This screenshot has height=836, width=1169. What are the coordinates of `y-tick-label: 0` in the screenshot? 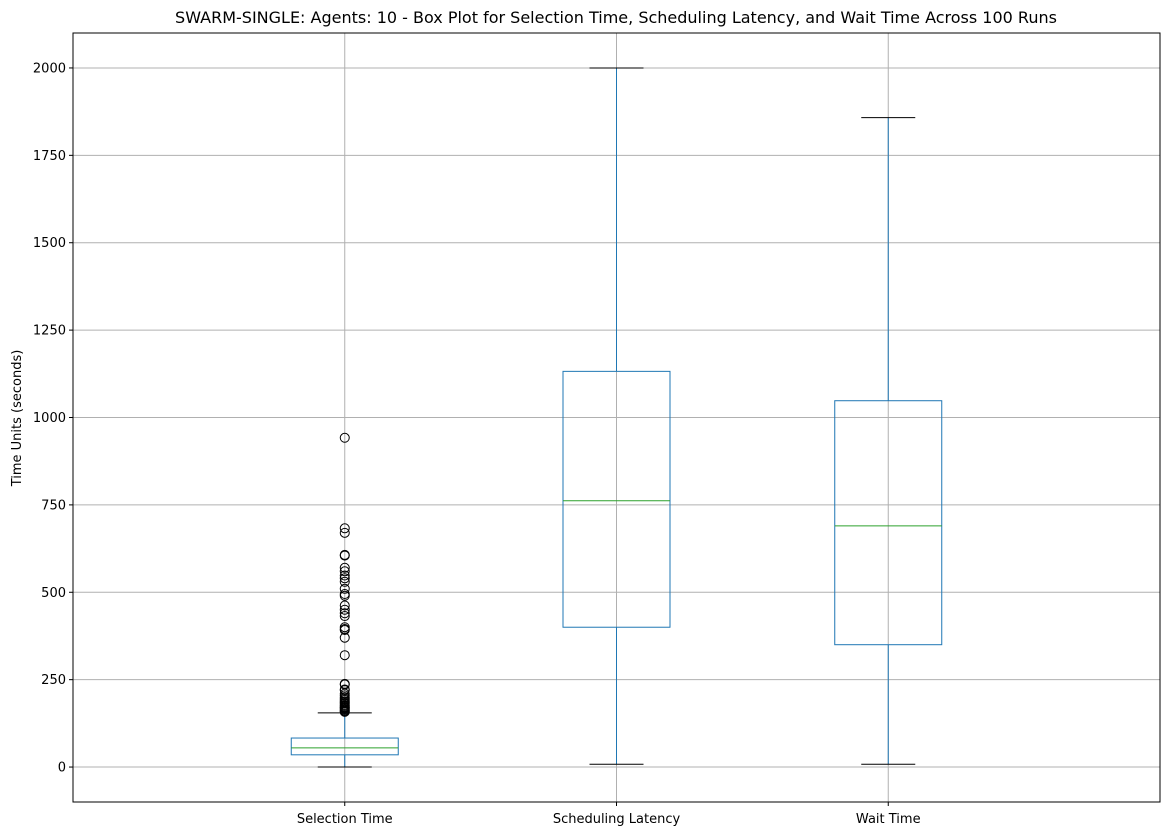 It's located at (62, 768).